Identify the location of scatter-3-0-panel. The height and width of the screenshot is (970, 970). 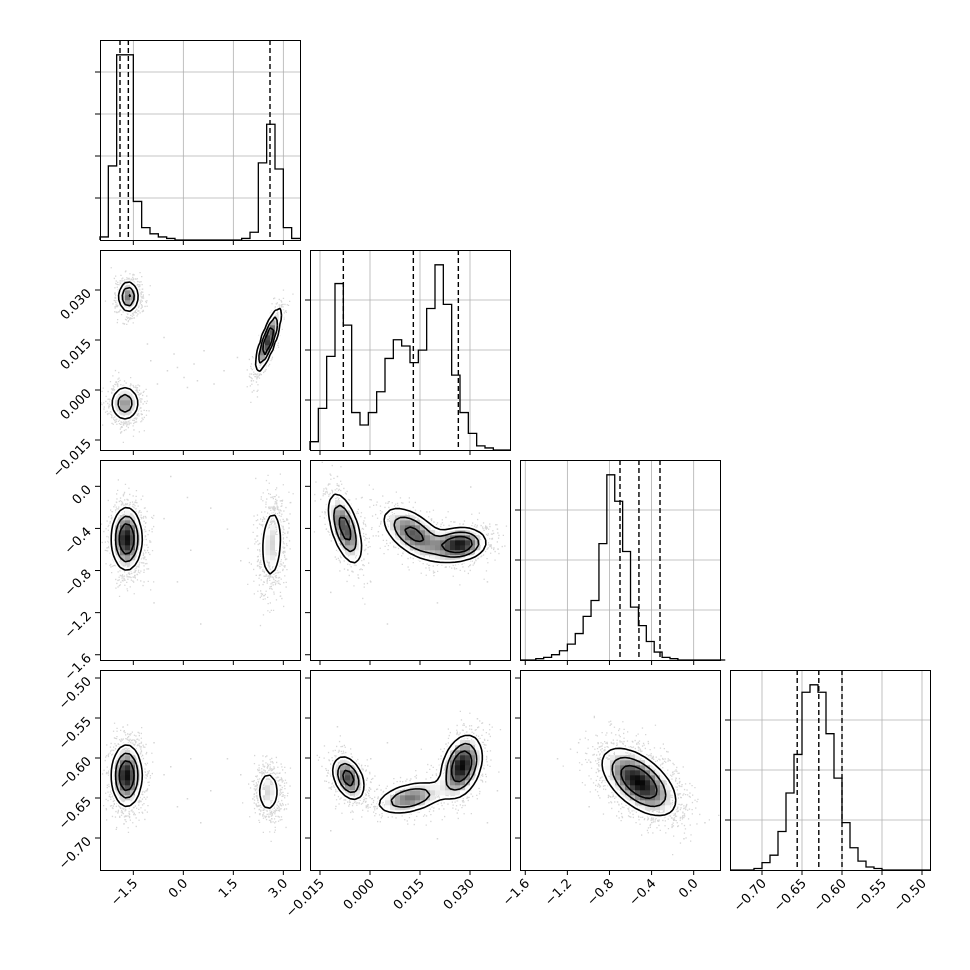
(196, 782).